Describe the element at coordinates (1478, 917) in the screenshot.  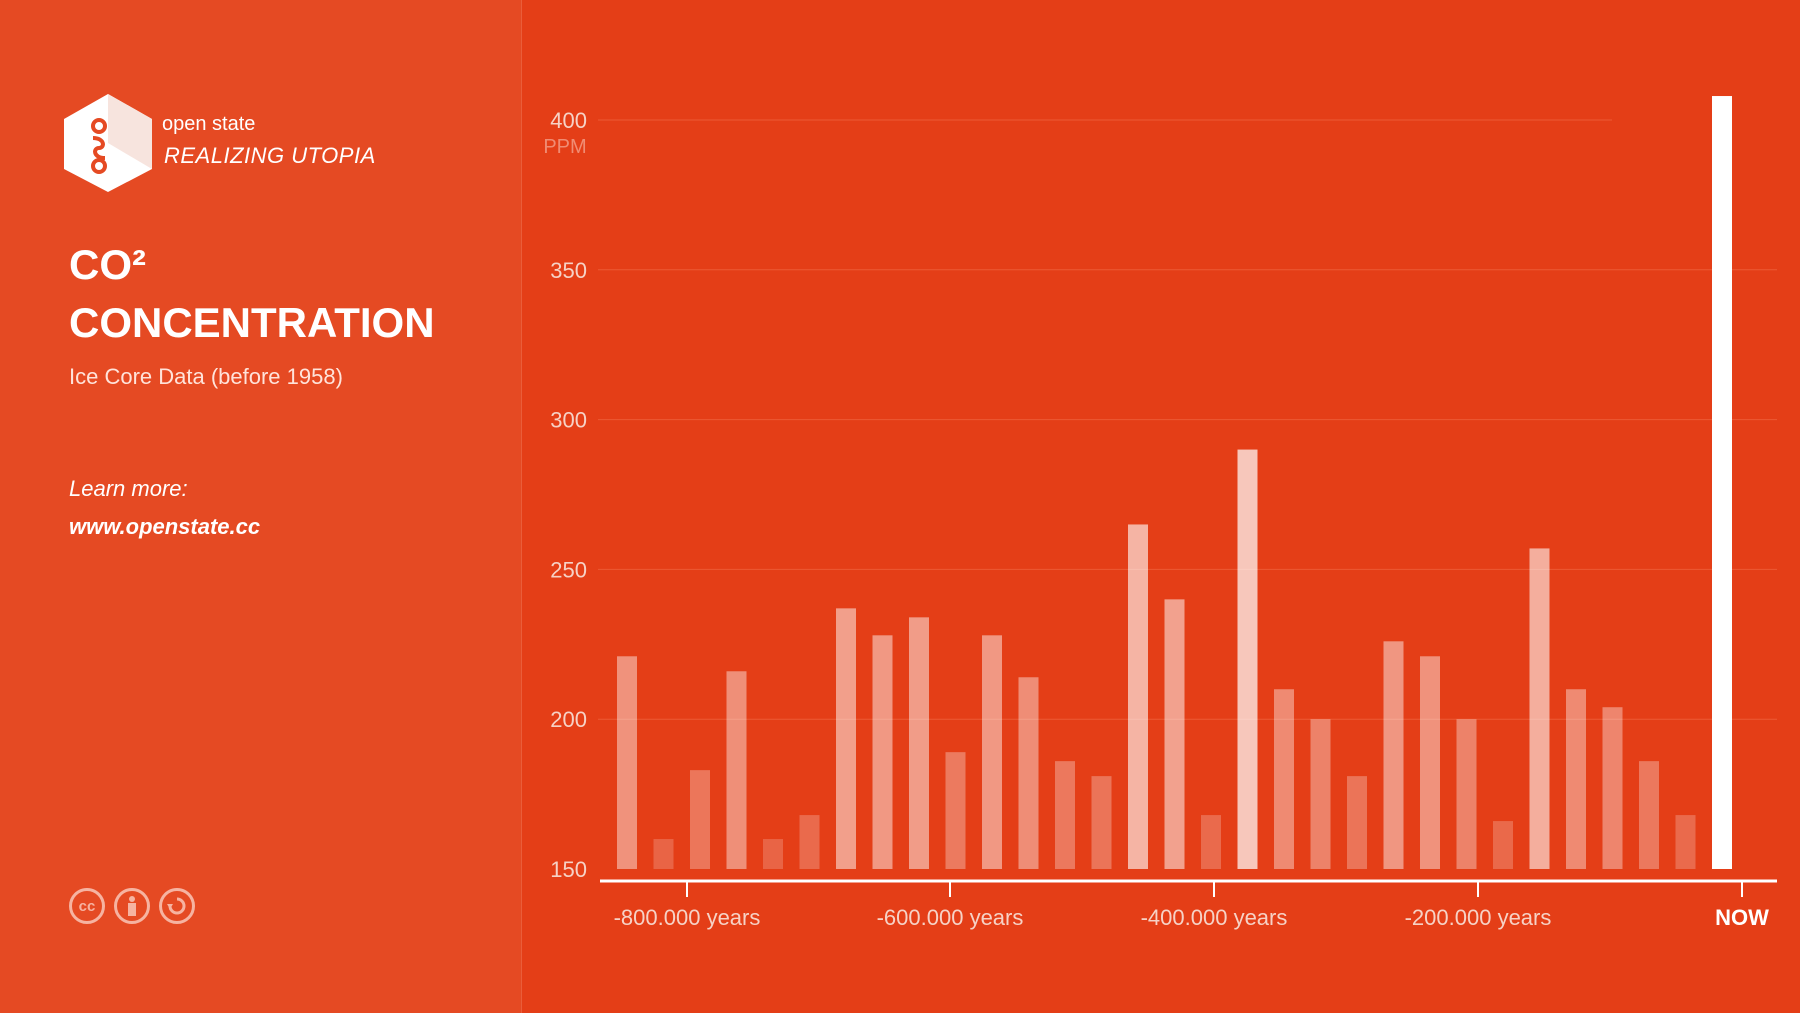
I see `x-tick-label-3: -200.000 years` at that location.